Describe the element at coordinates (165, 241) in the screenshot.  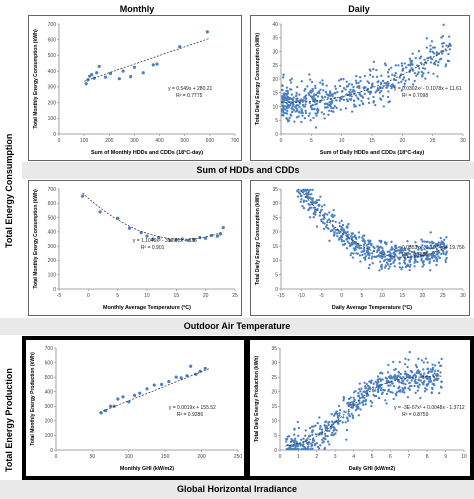
I see `trend-equation: y = 1.1046x² - 35.601x + 635` at that location.